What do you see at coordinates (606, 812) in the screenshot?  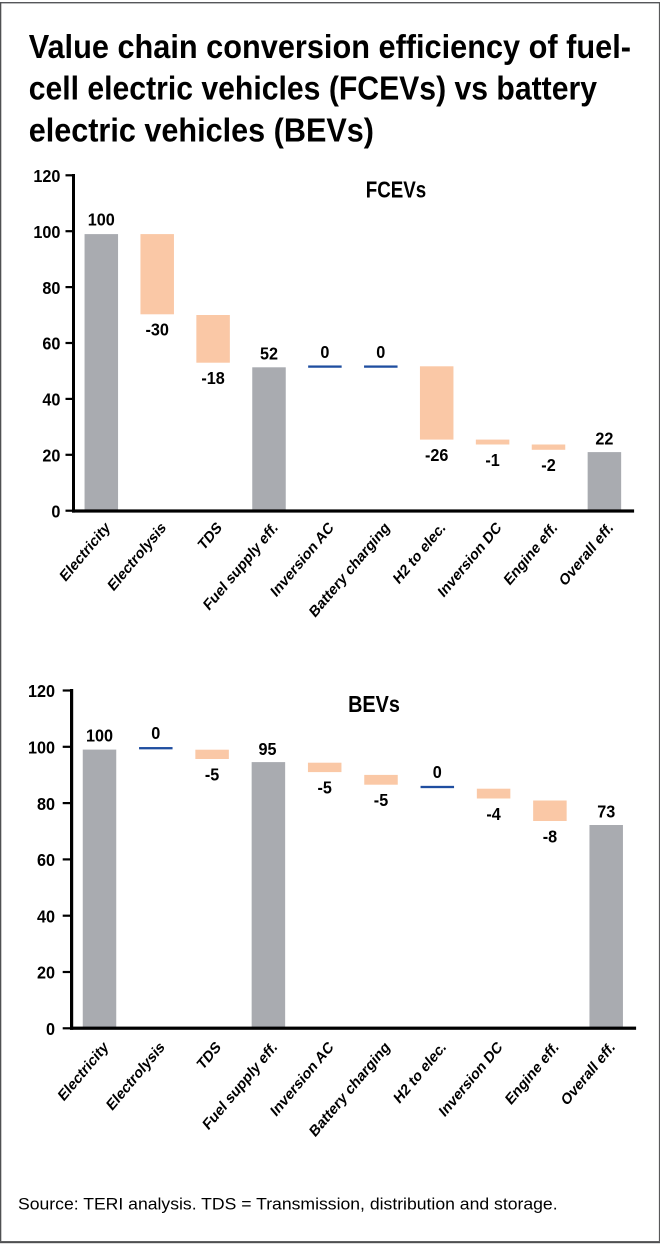 I see `svg-text: 73` at bounding box center [606, 812].